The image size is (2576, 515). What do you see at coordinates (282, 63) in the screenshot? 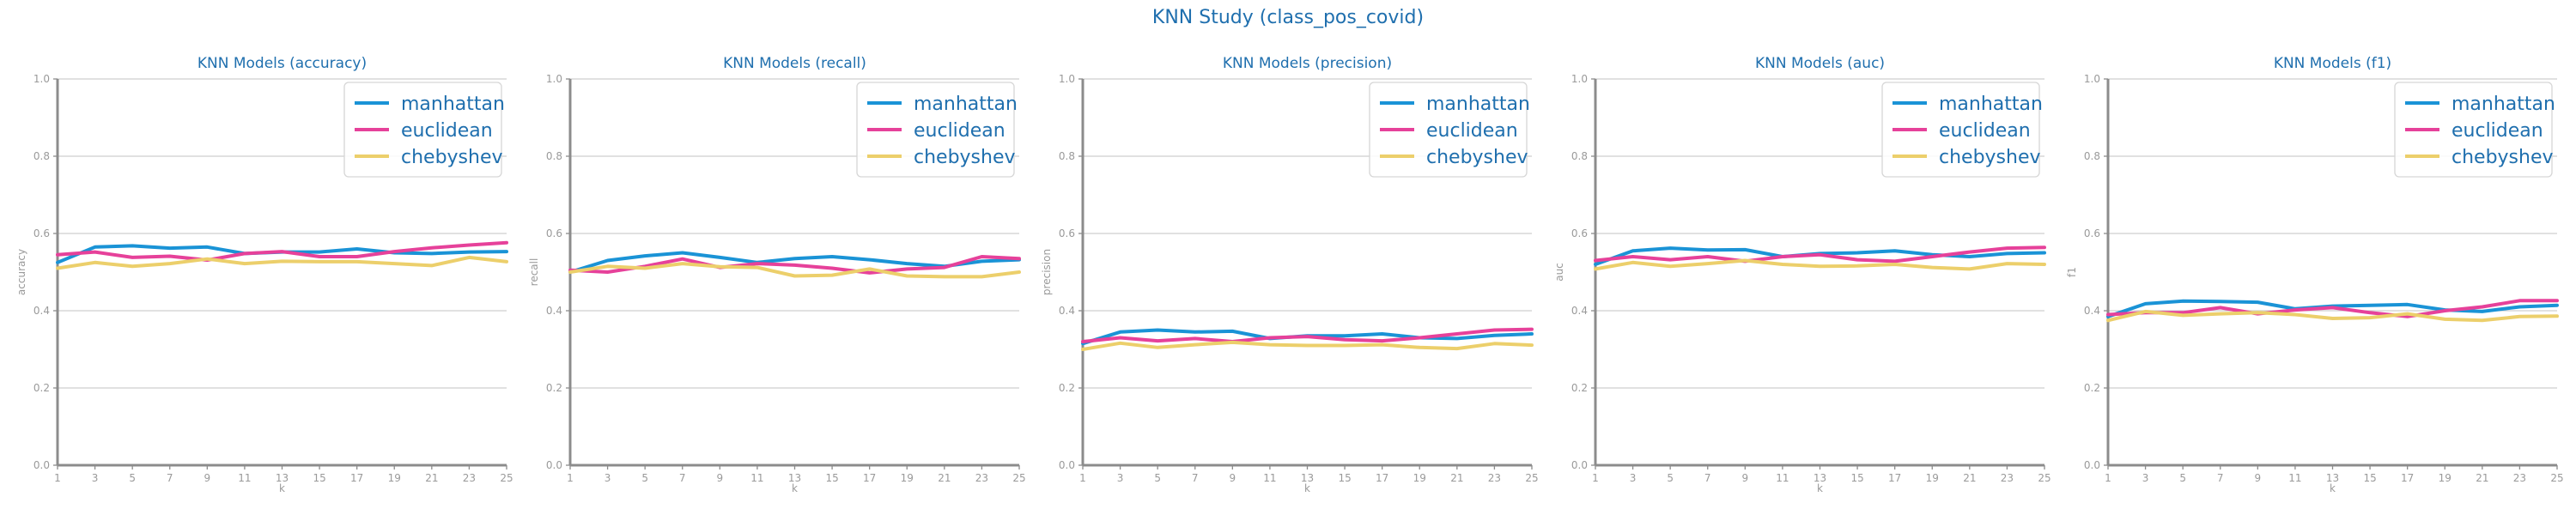
I see `chart-title: KNN Models (accuracy)` at bounding box center [282, 63].